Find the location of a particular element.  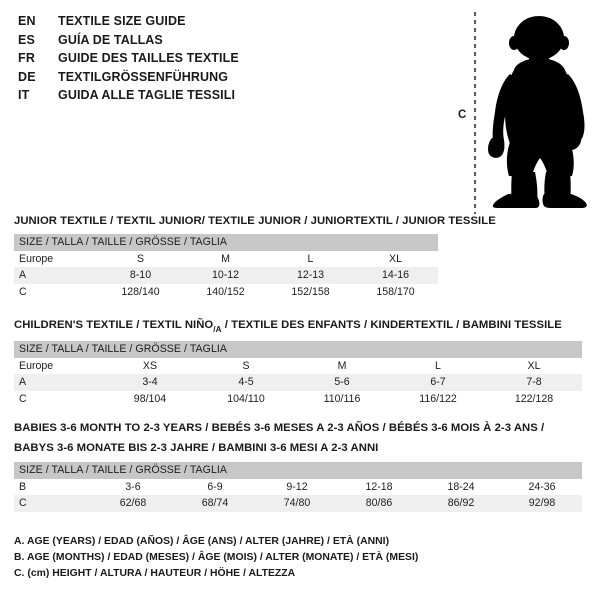

table-cell: 122/128 is located at coordinates (534, 399).